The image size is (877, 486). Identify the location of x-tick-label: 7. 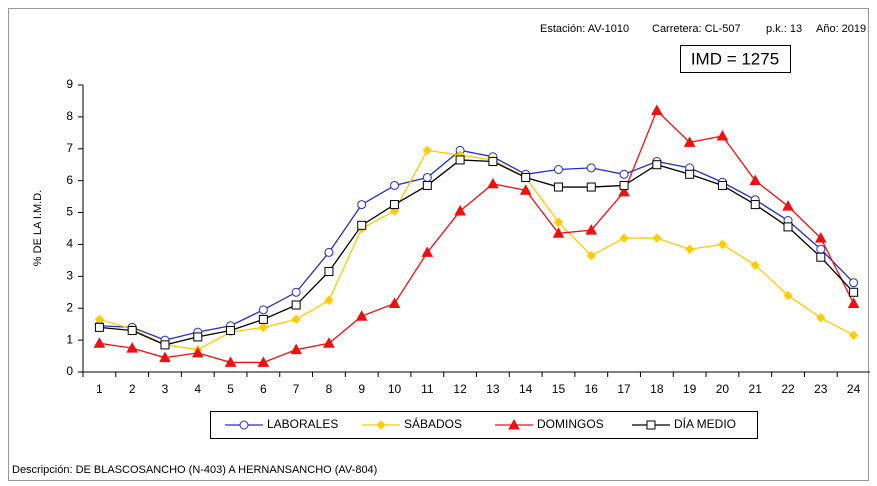
(296, 389).